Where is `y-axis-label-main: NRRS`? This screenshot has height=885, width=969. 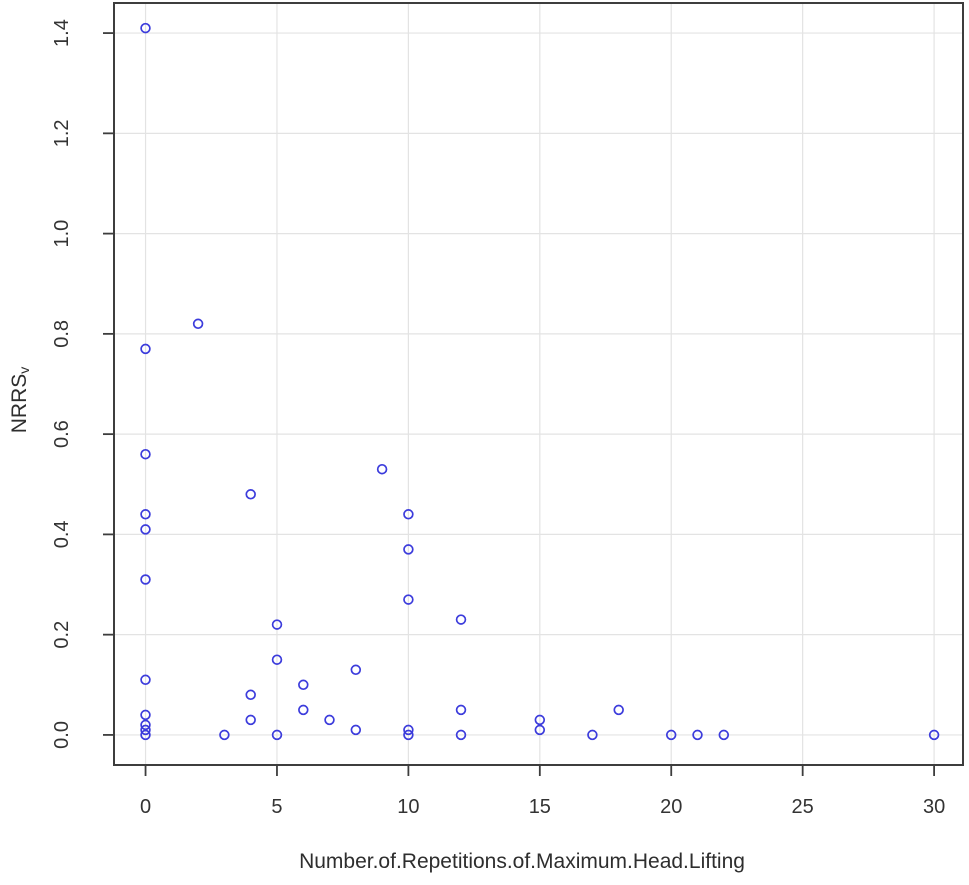 y-axis-label-main: NRRS is located at coordinates (19, 404).